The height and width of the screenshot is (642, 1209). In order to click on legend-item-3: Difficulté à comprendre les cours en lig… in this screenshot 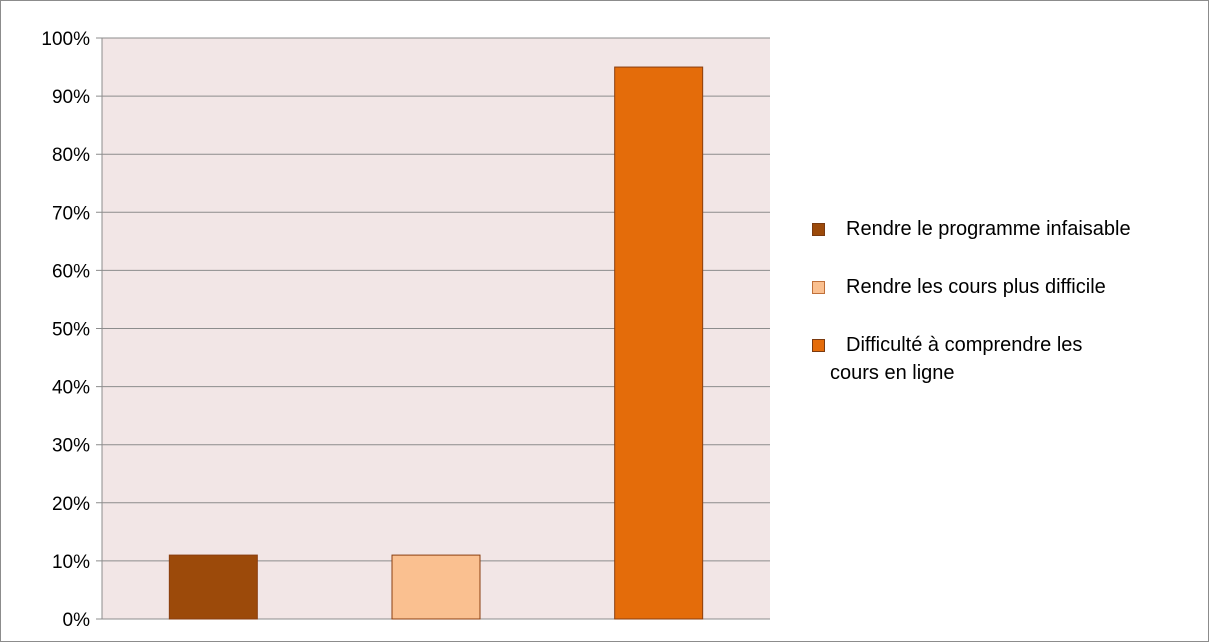, I will do `click(1007, 359)`.